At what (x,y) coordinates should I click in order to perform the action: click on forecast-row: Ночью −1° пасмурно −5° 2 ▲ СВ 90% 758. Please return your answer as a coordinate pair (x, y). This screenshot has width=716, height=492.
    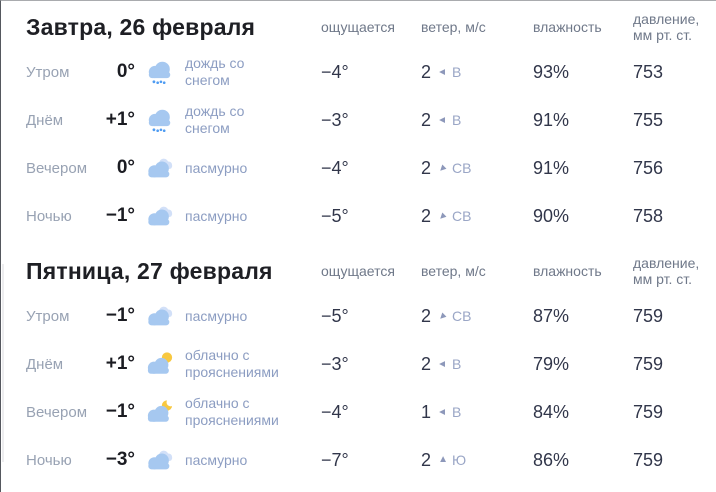
    Looking at the image, I should click on (361, 216).